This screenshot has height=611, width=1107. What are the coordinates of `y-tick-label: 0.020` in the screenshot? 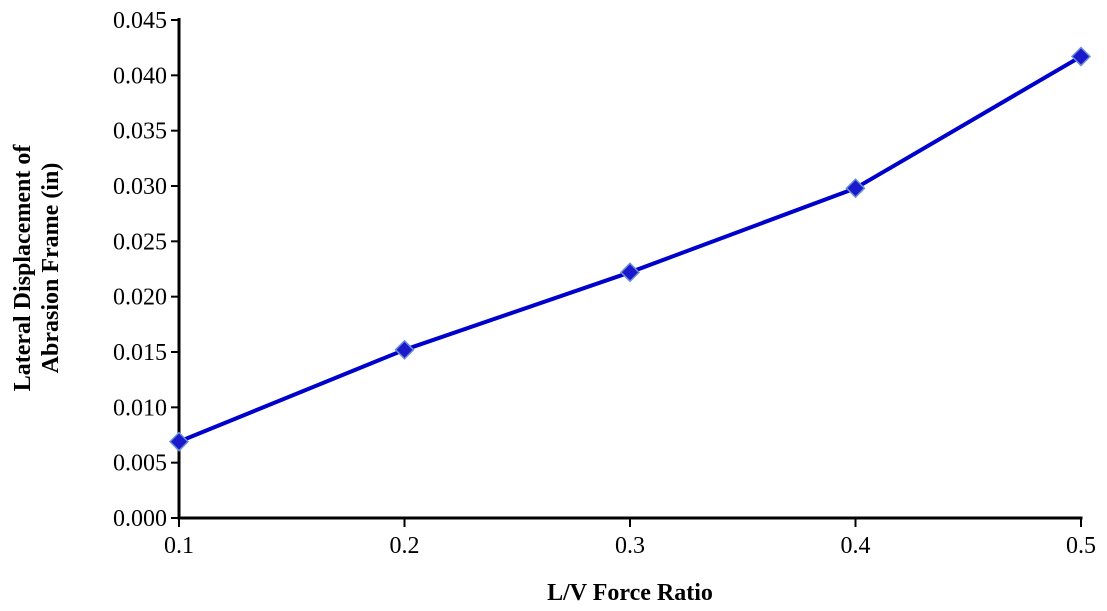 It's located at (140, 298).